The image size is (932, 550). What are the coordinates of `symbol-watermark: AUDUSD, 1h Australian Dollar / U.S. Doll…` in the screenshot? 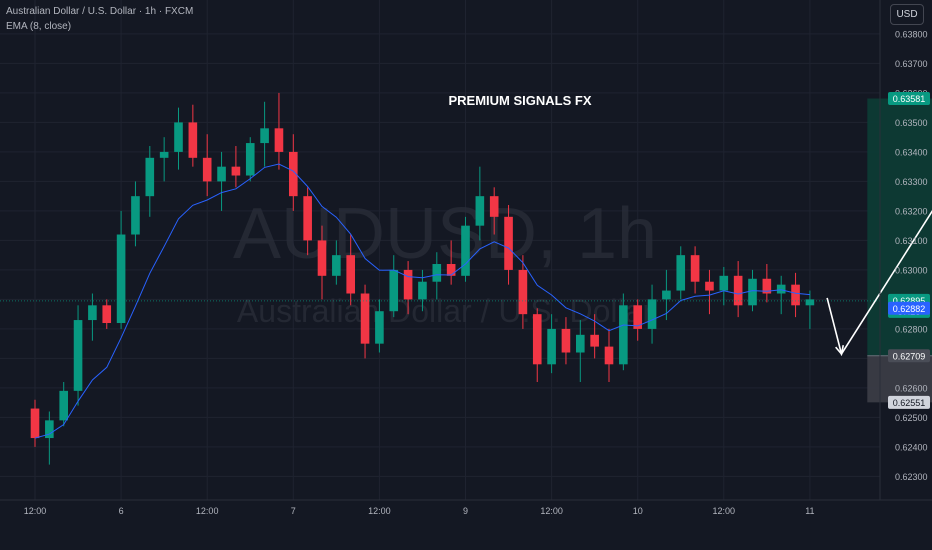 It's located at (445, 261).